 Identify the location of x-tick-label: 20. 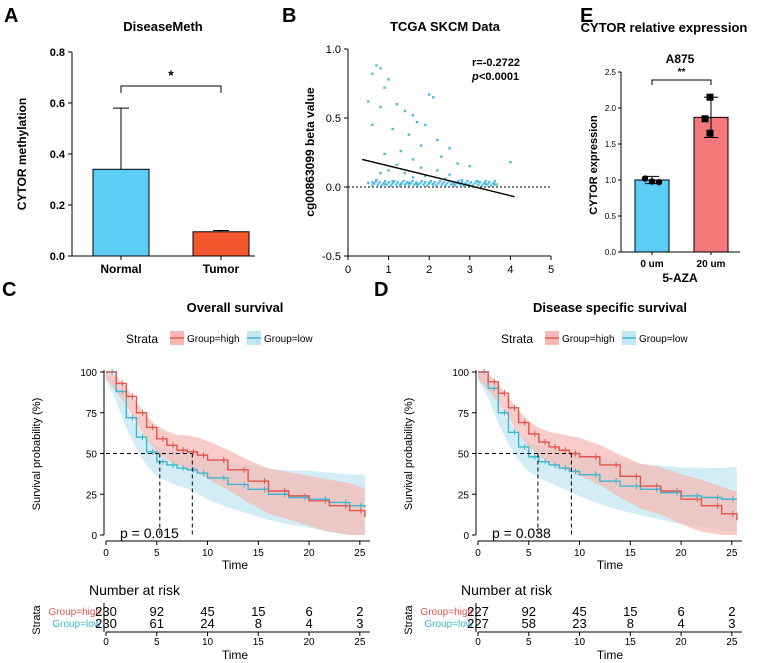
(310, 553).